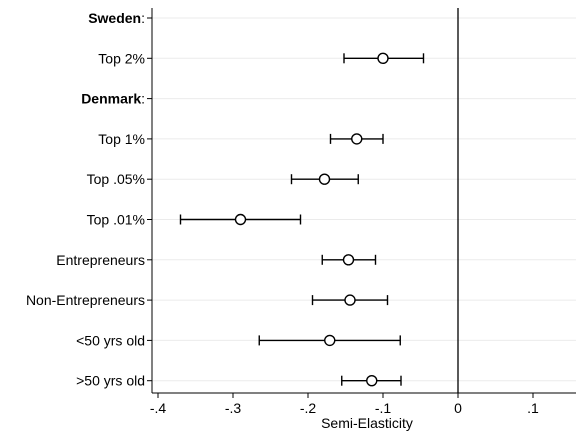  What do you see at coordinates (533, 408) in the screenshot?
I see `x-tick-label: .1` at bounding box center [533, 408].